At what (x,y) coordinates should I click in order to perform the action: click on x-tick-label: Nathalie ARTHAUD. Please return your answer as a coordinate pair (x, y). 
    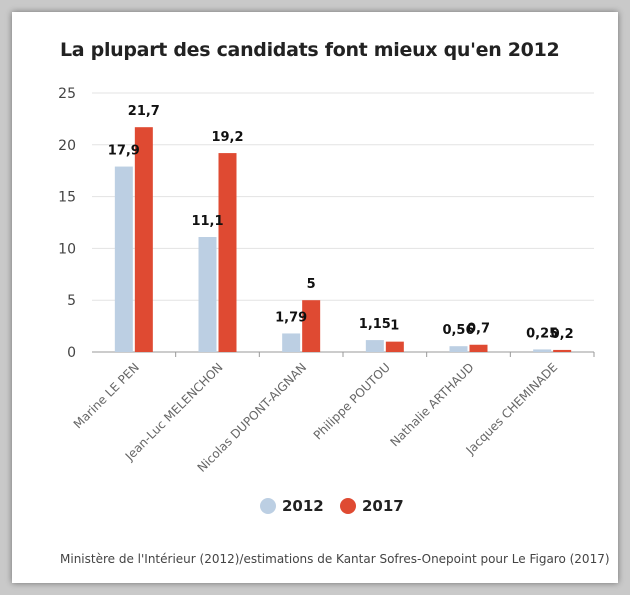
    Looking at the image, I should click on (431, 404).